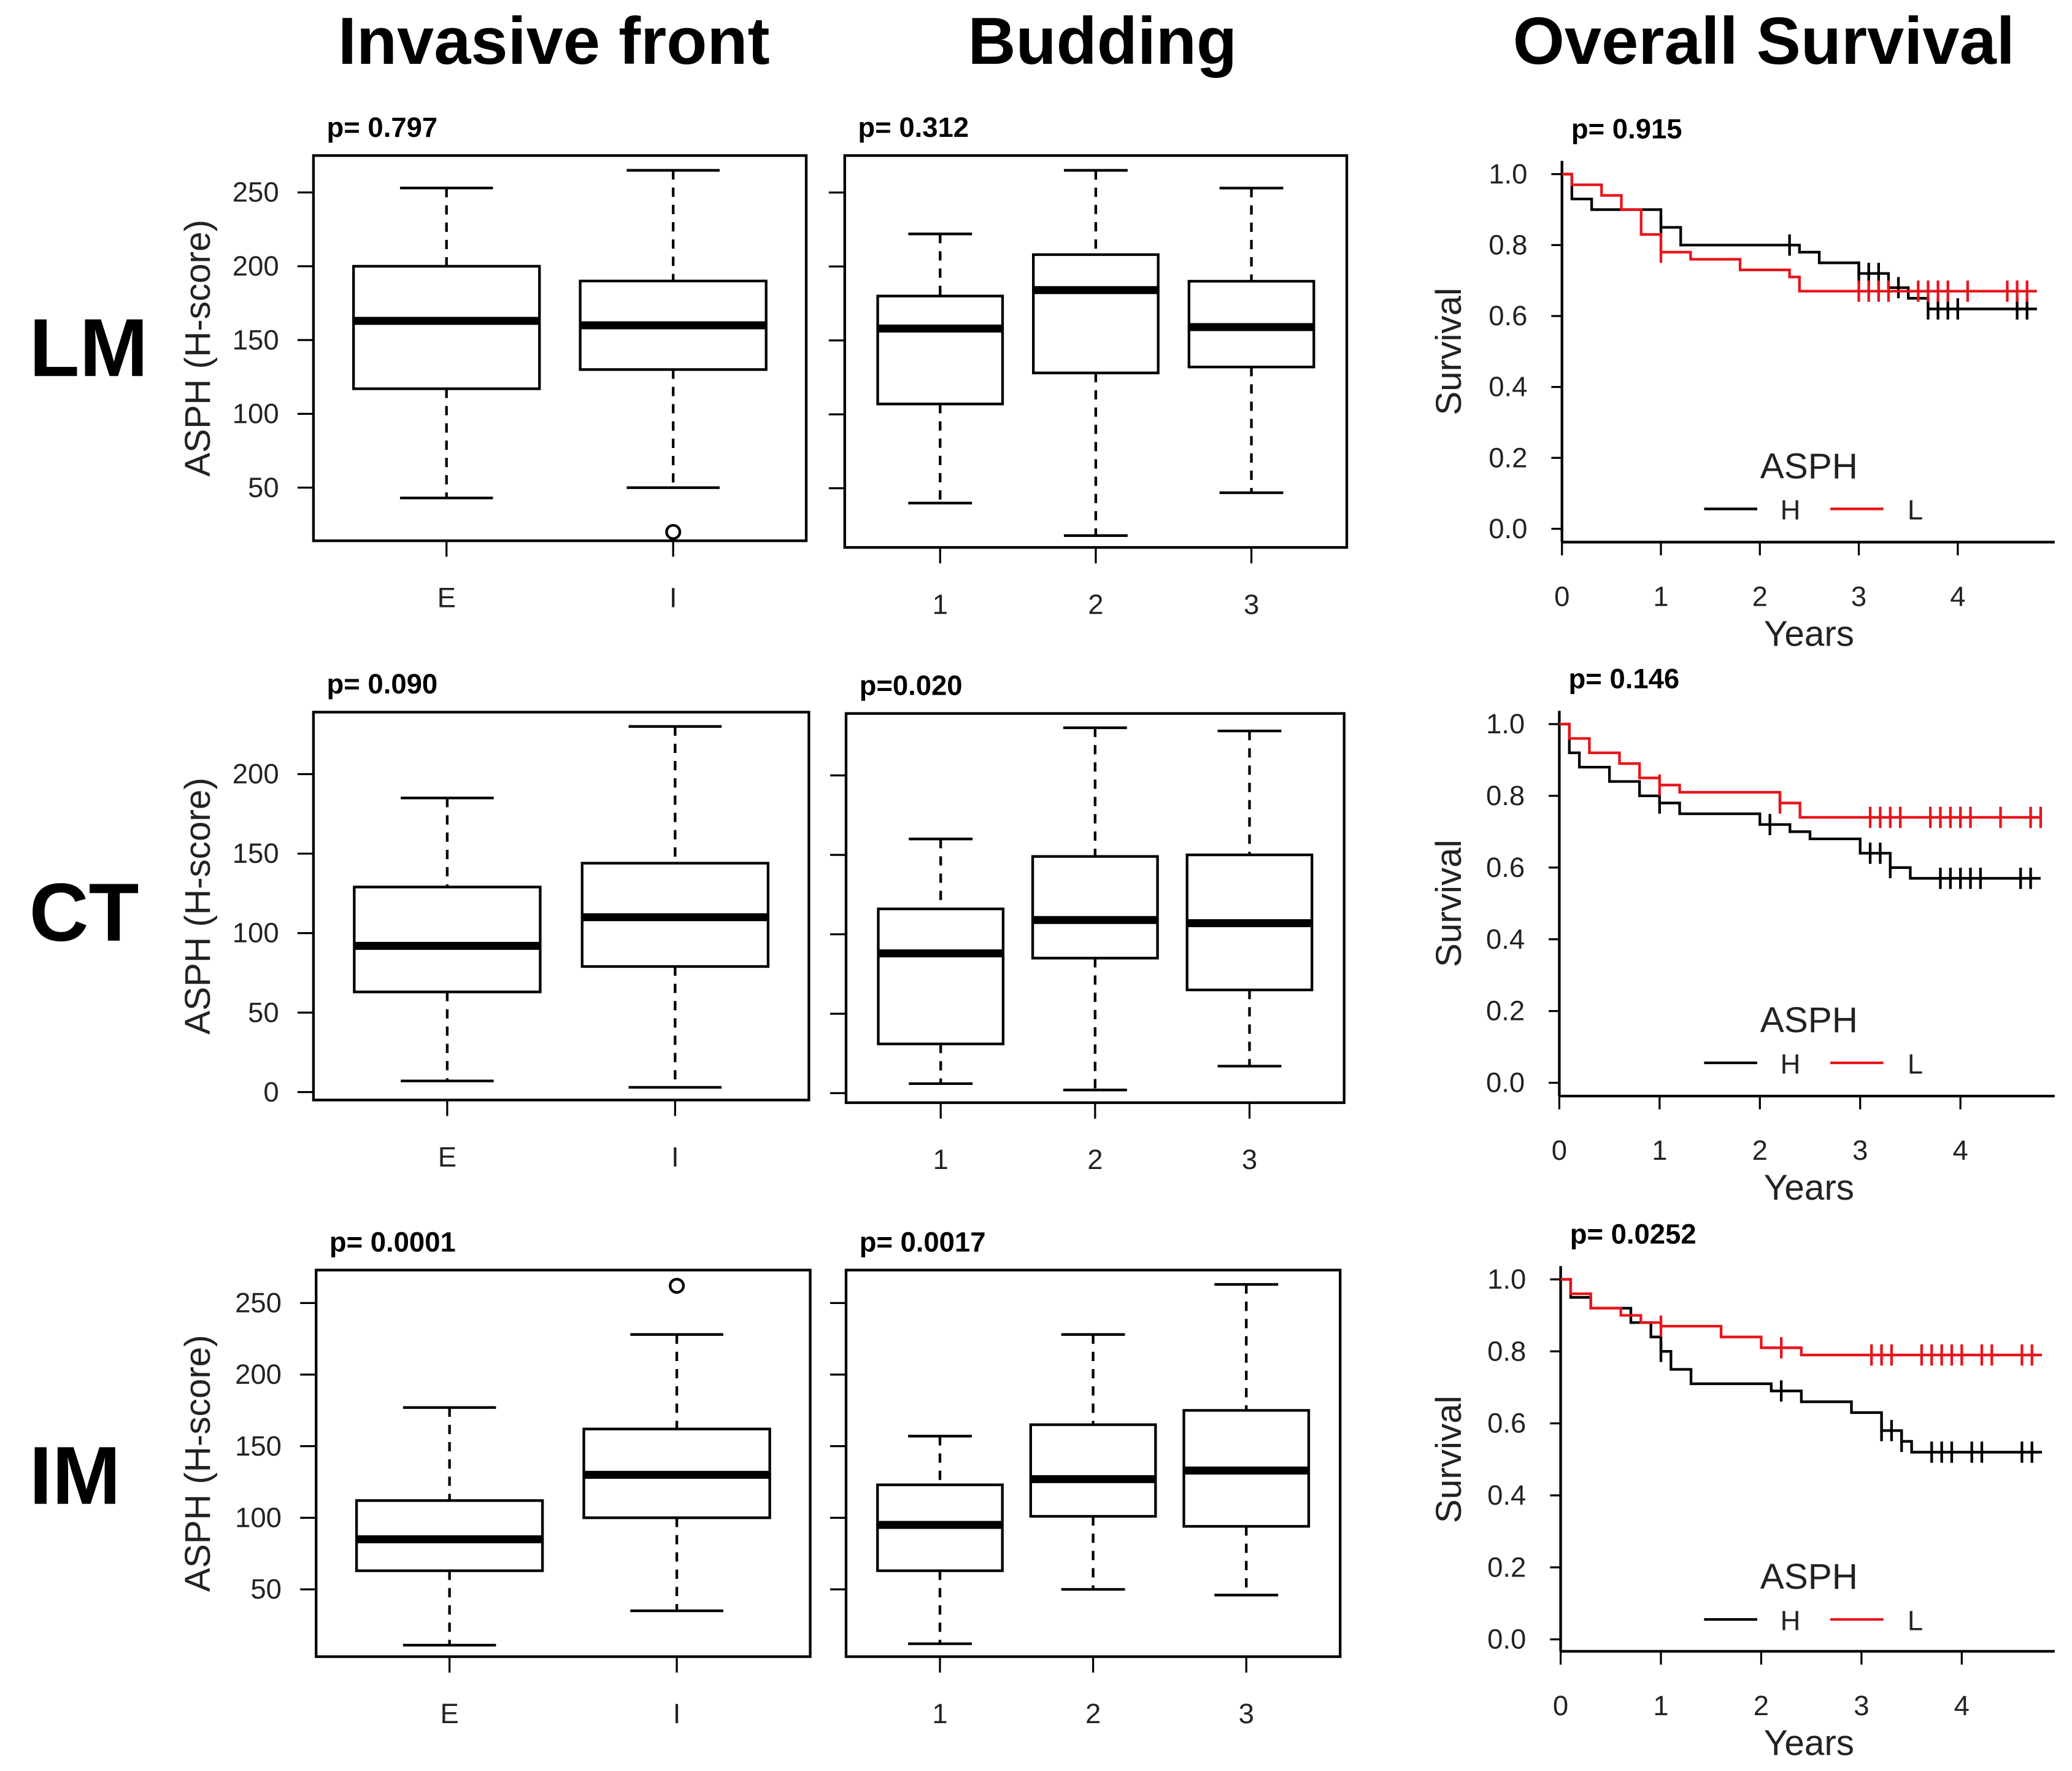 The height and width of the screenshot is (1771, 2072). I want to click on p-value: p= 0.0252, so click(1633, 1234).